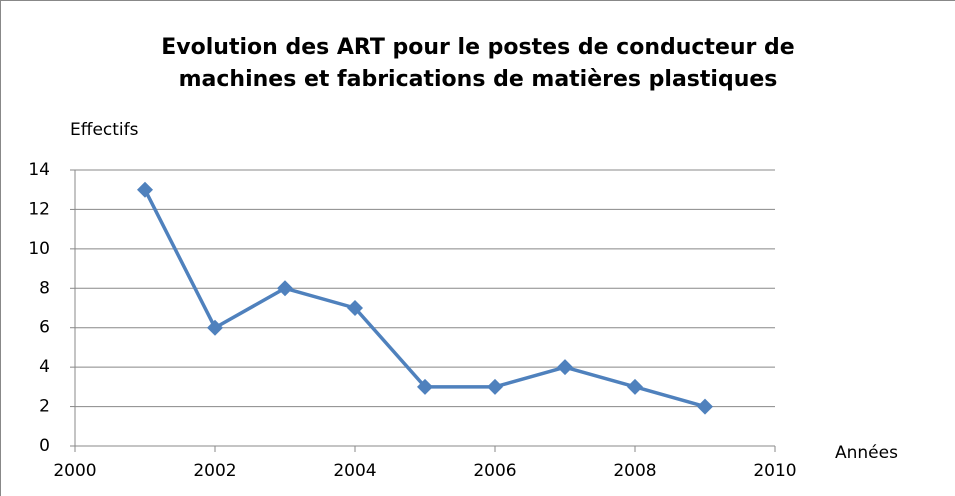 Image resolution: width=955 pixels, height=496 pixels. I want to click on y-axis-label: Effectifs, so click(104, 130).